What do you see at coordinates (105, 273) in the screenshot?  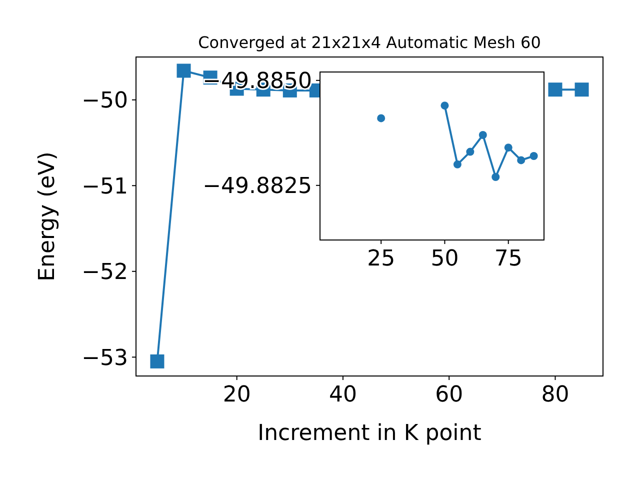 I see `y-tick-label: −52` at bounding box center [105, 273].